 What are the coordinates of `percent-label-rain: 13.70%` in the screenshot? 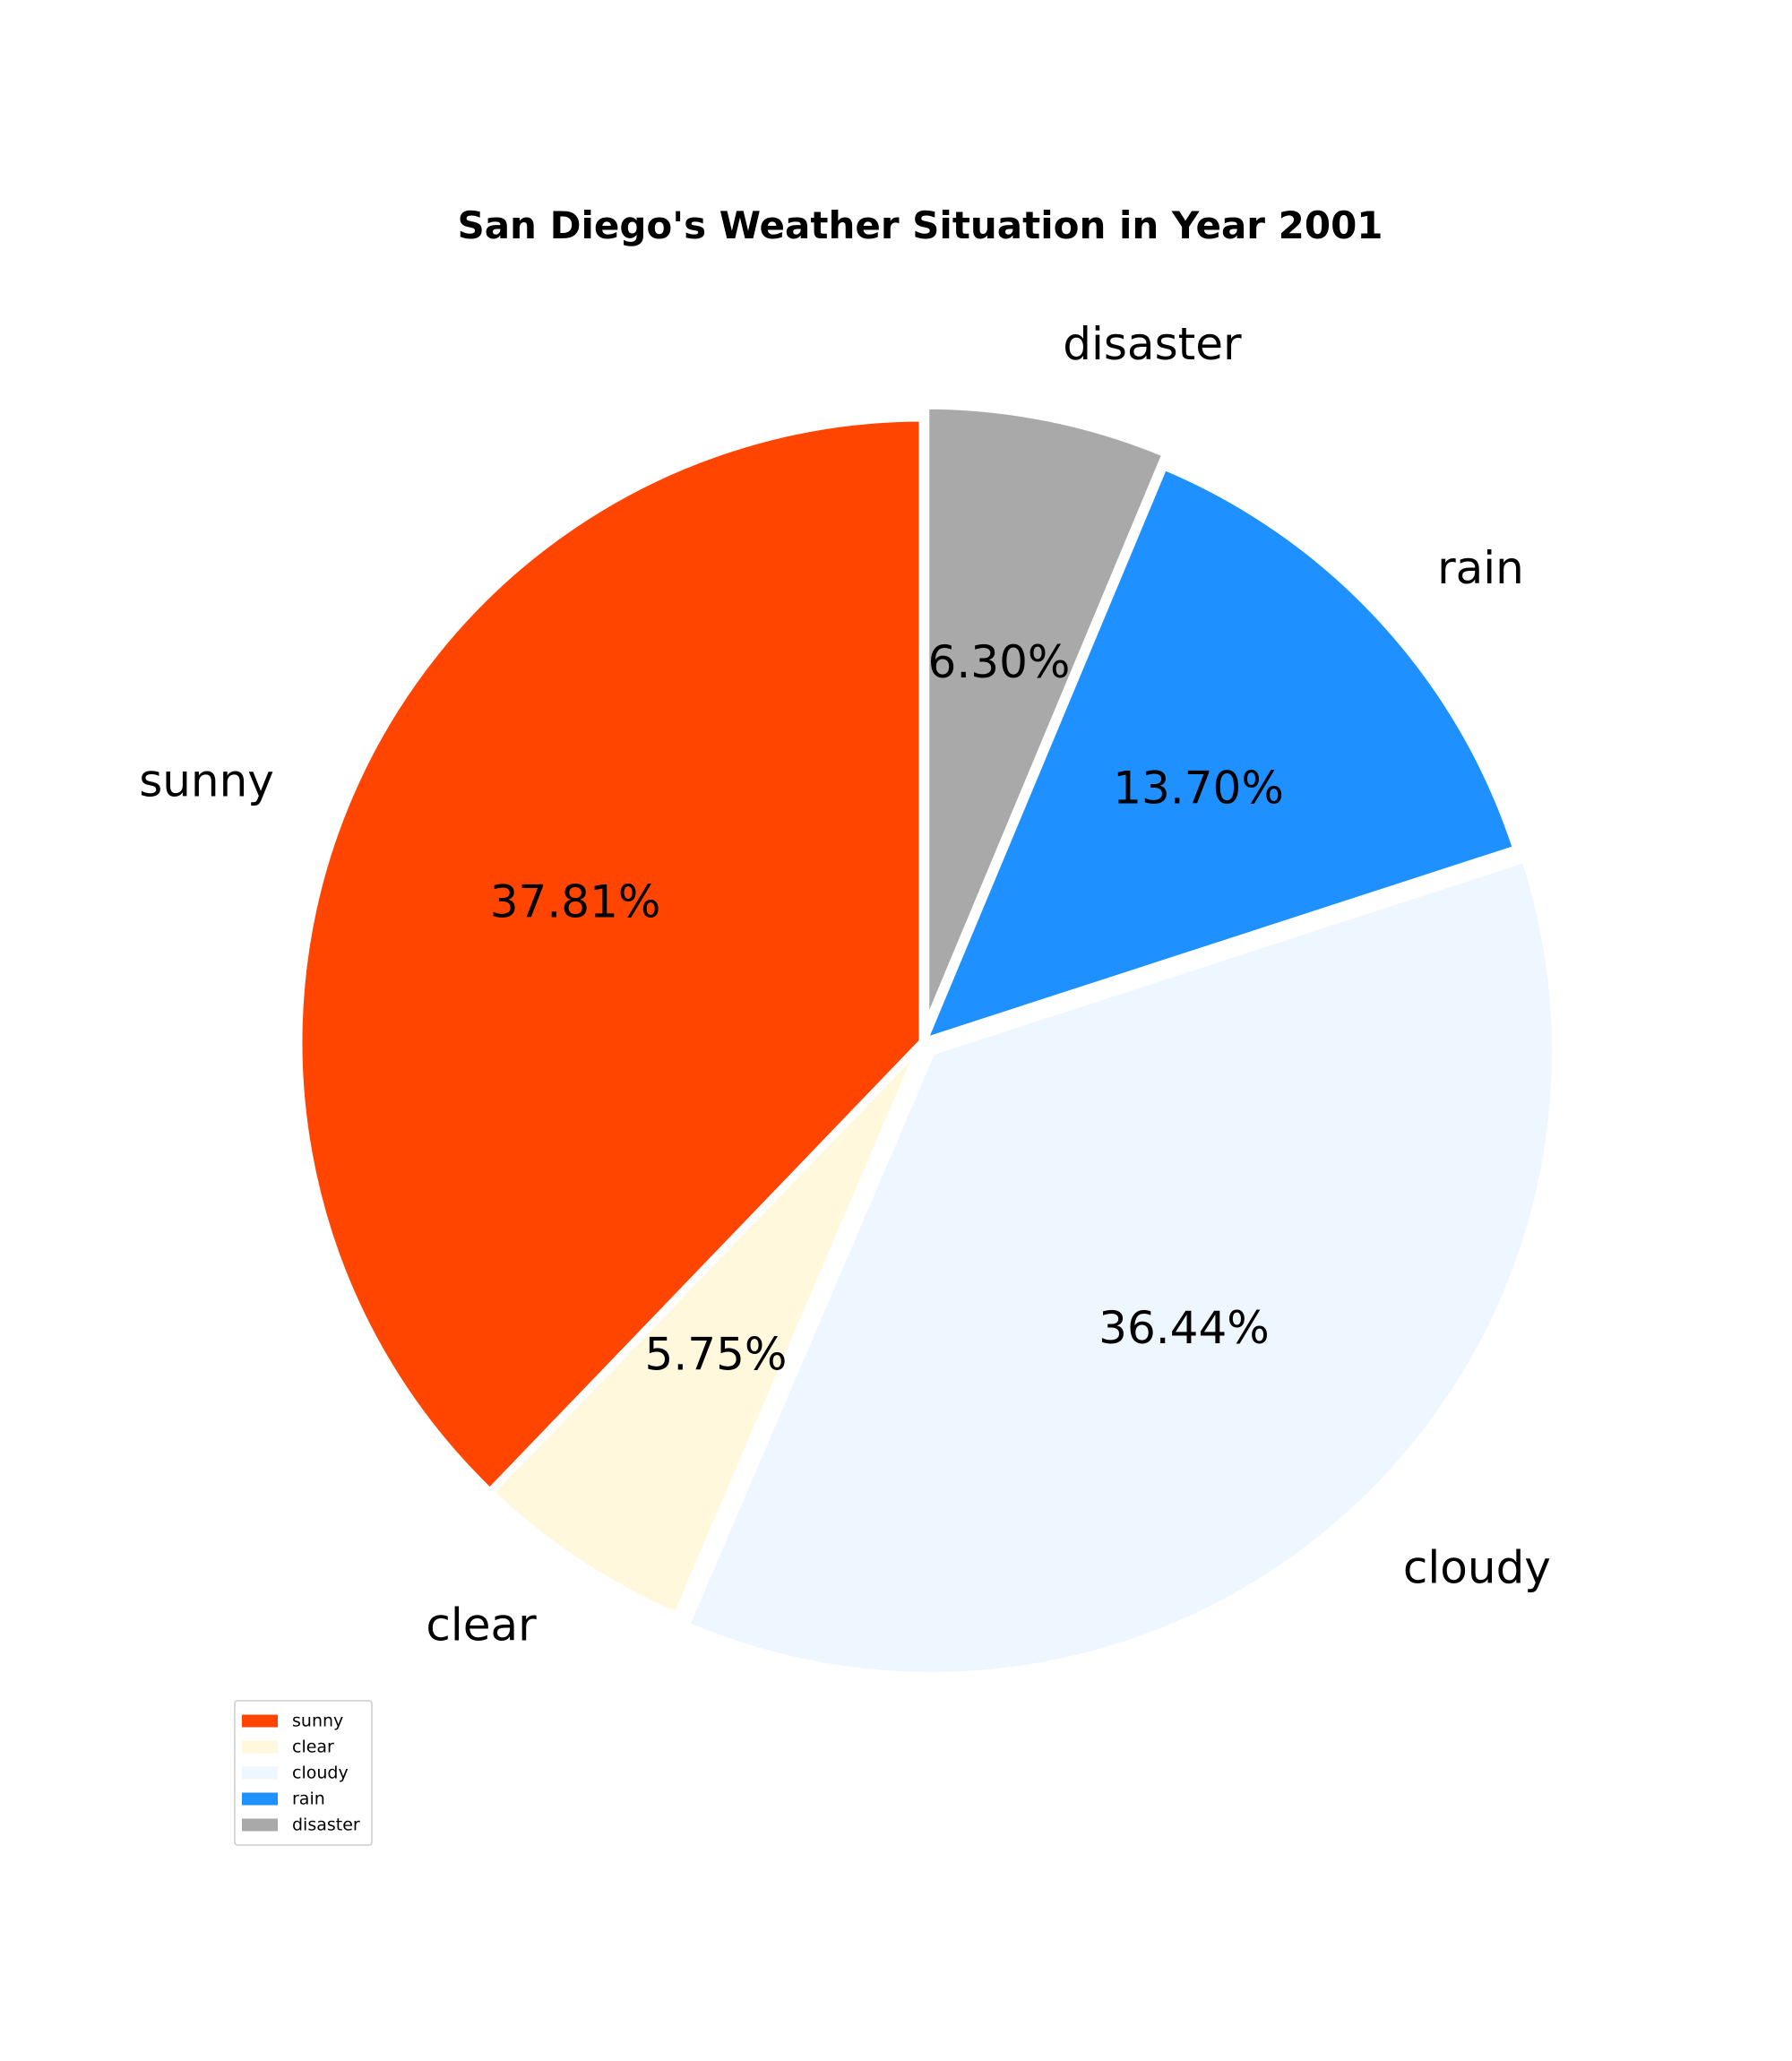 It's located at (1198, 789).